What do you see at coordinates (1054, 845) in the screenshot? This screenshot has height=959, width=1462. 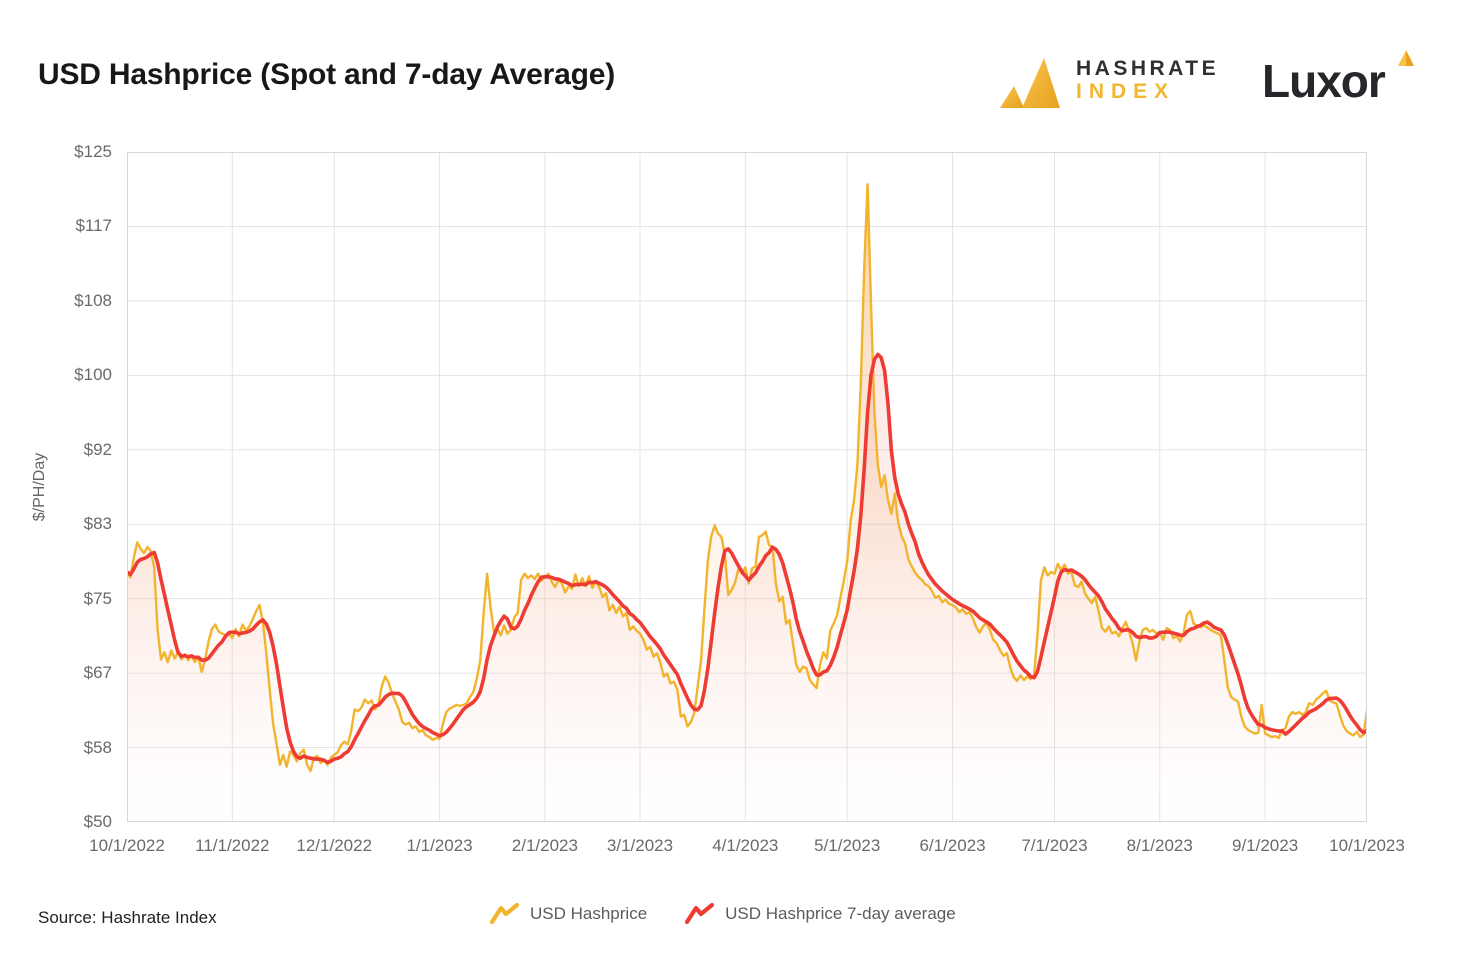 I see `x-tick-label: 7/1/2023` at bounding box center [1054, 845].